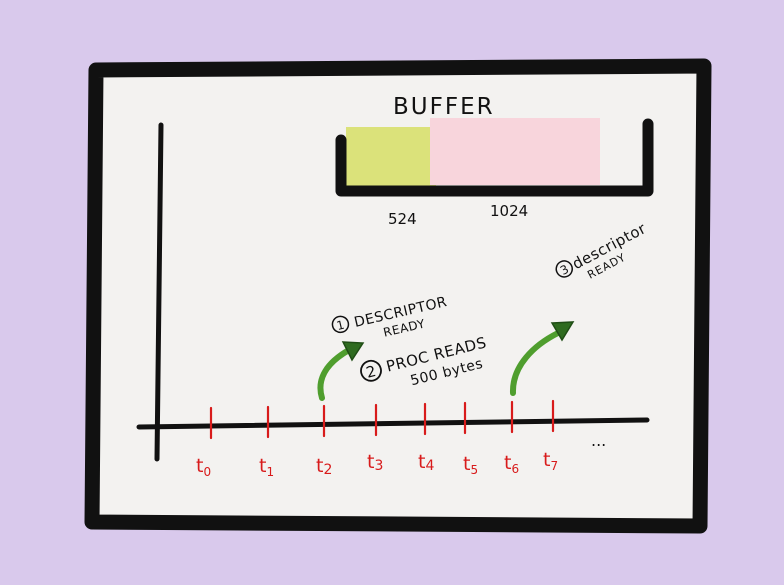 This screenshot has height=585, width=784. I want to click on tick-label-t6: t6, so click(511, 464).